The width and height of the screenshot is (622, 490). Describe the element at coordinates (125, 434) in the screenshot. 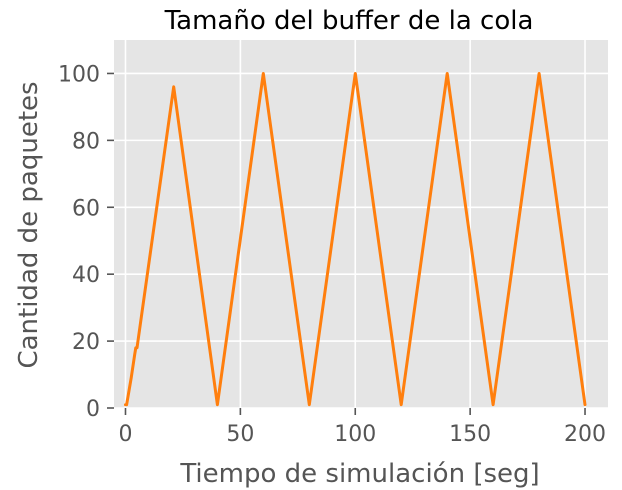

I see `x-tick-label: 0` at that location.